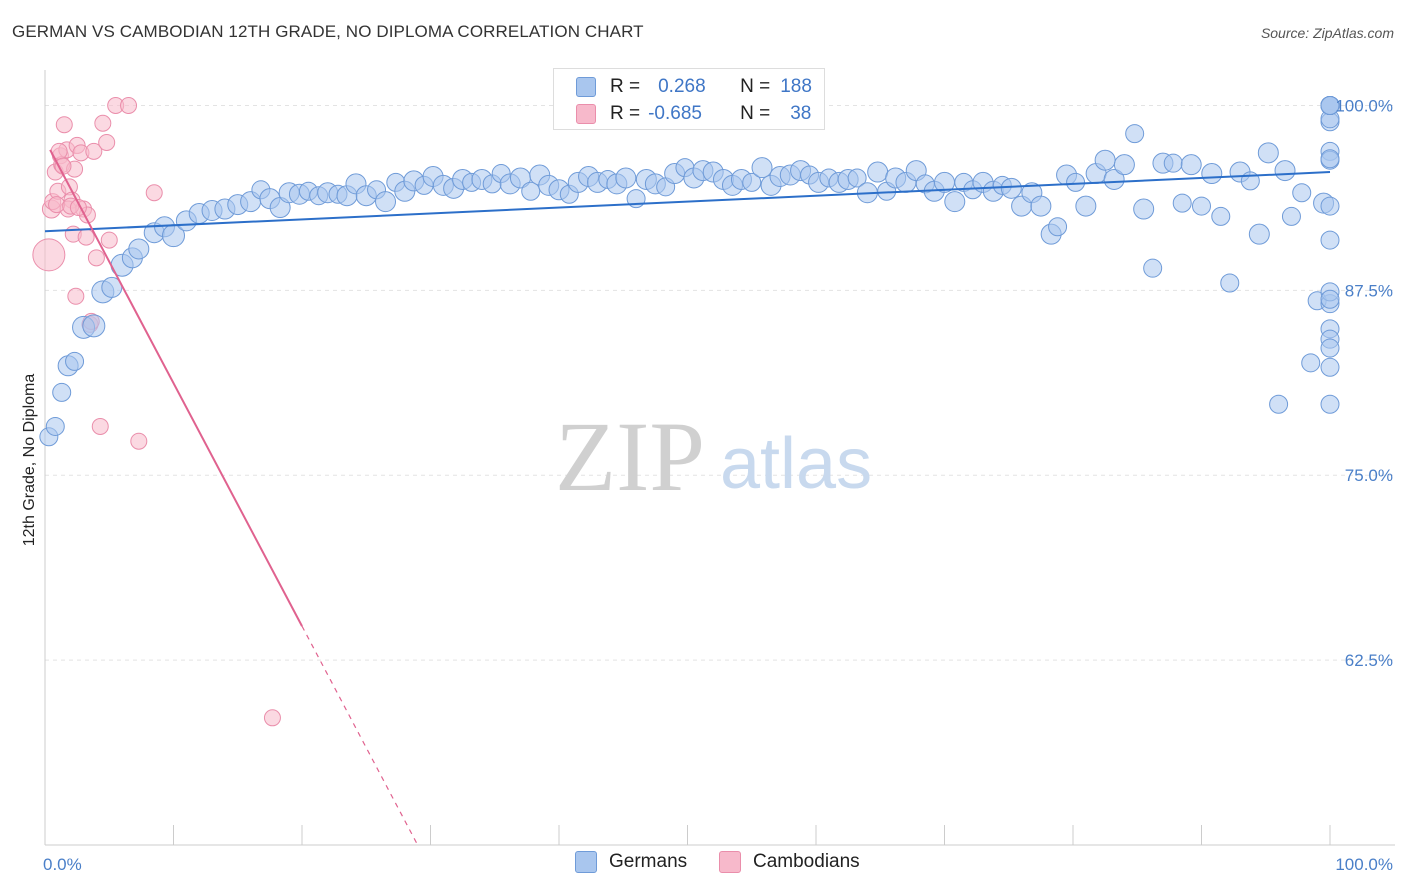 This screenshot has height=892, width=1406. What do you see at coordinates (1369, 290) in the screenshot?
I see `y-tick-label: 87.5%` at bounding box center [1369, 290].